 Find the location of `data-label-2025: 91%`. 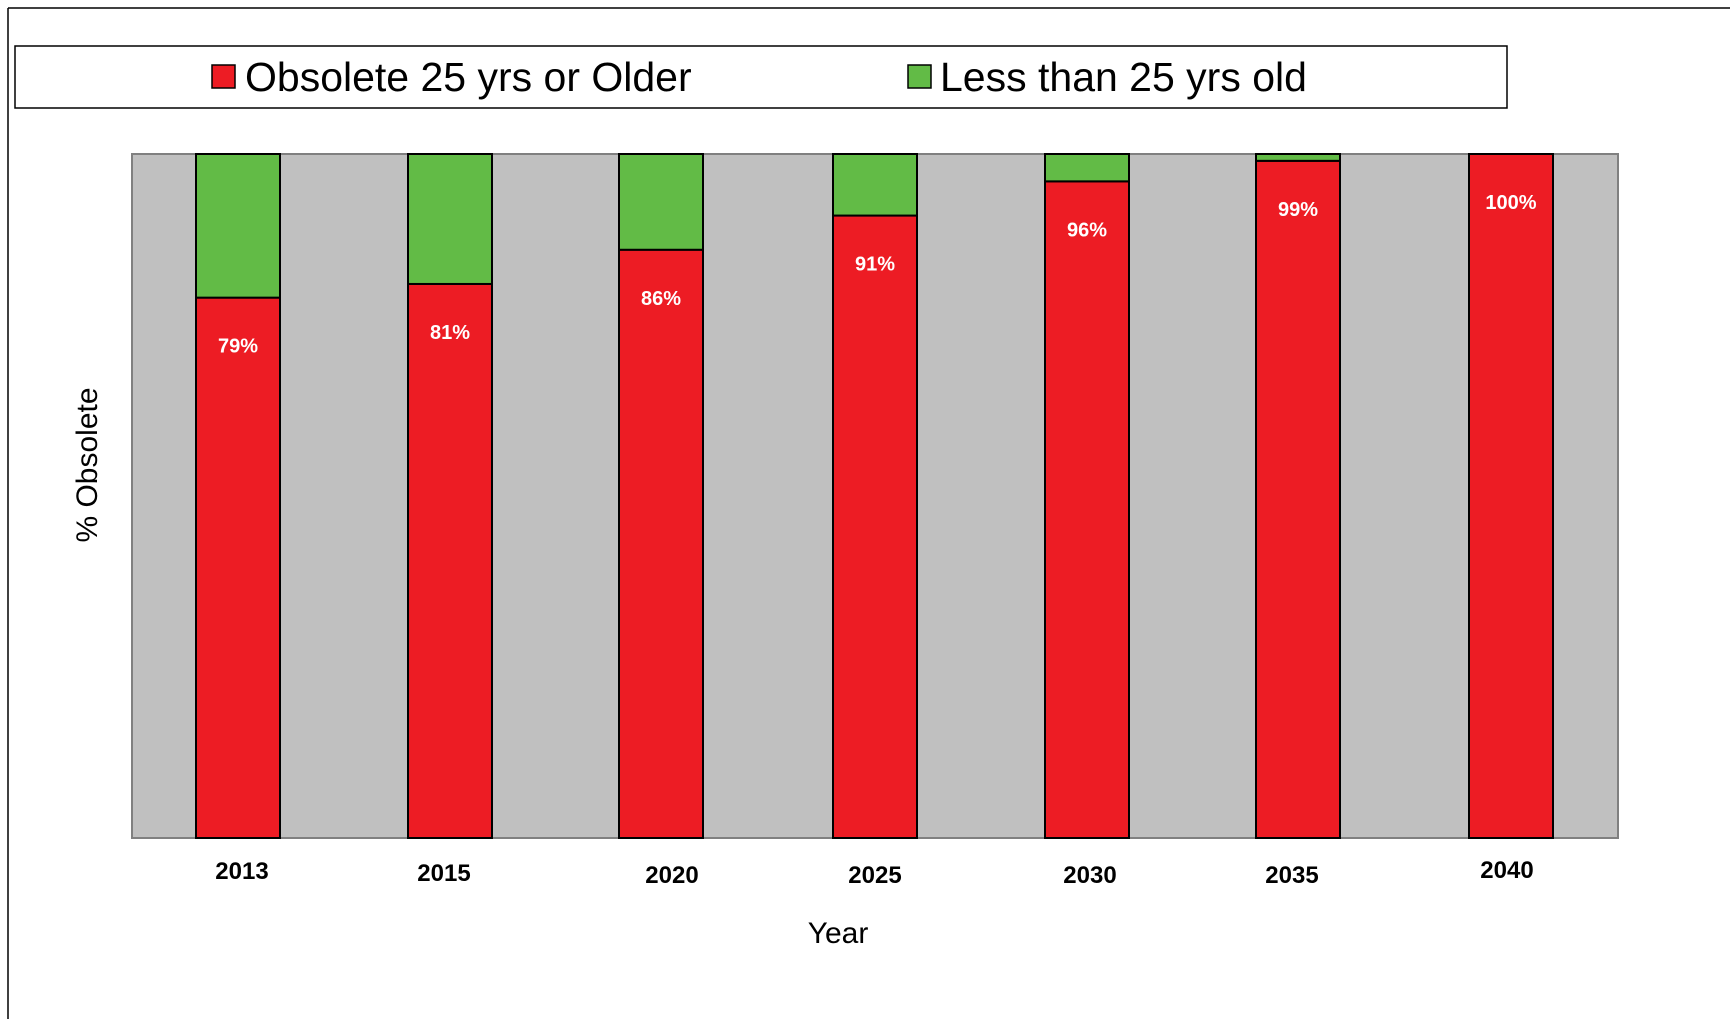

data-label-2025: 91% is located at coordinates (875, 265).